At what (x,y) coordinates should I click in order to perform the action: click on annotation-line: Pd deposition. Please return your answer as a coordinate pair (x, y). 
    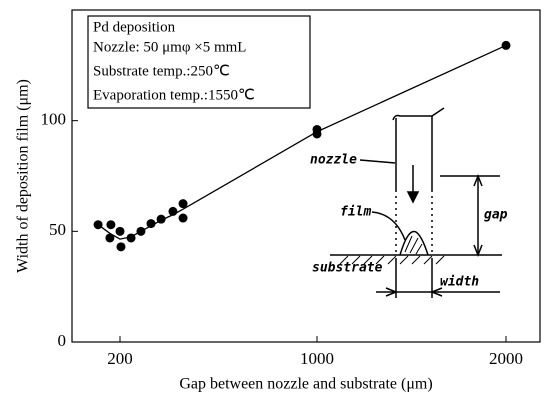
    Looking at the image, I should click on (134, 27).